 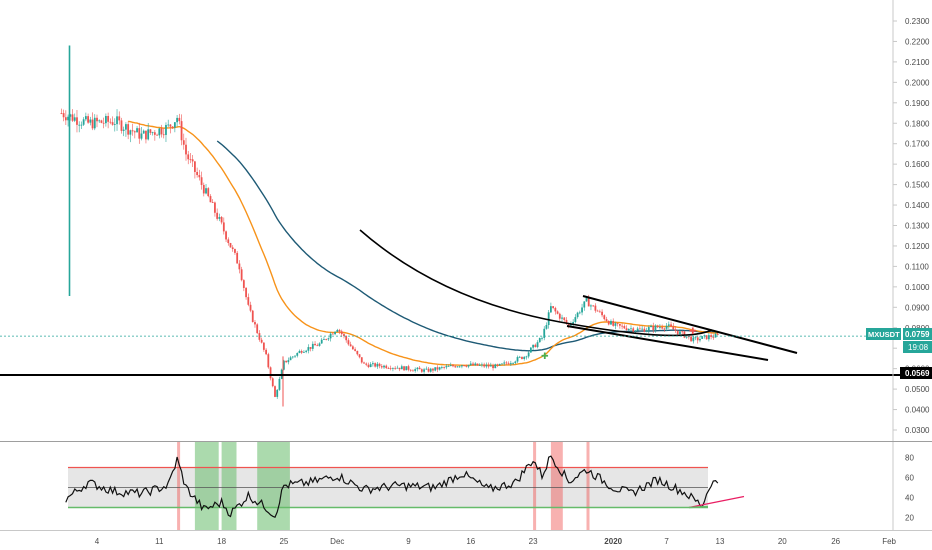 What do you see at coordinates (884, 334) in the screenshot?
I see `symbol-label: MXUSDT` at bounding box center [884, 334].